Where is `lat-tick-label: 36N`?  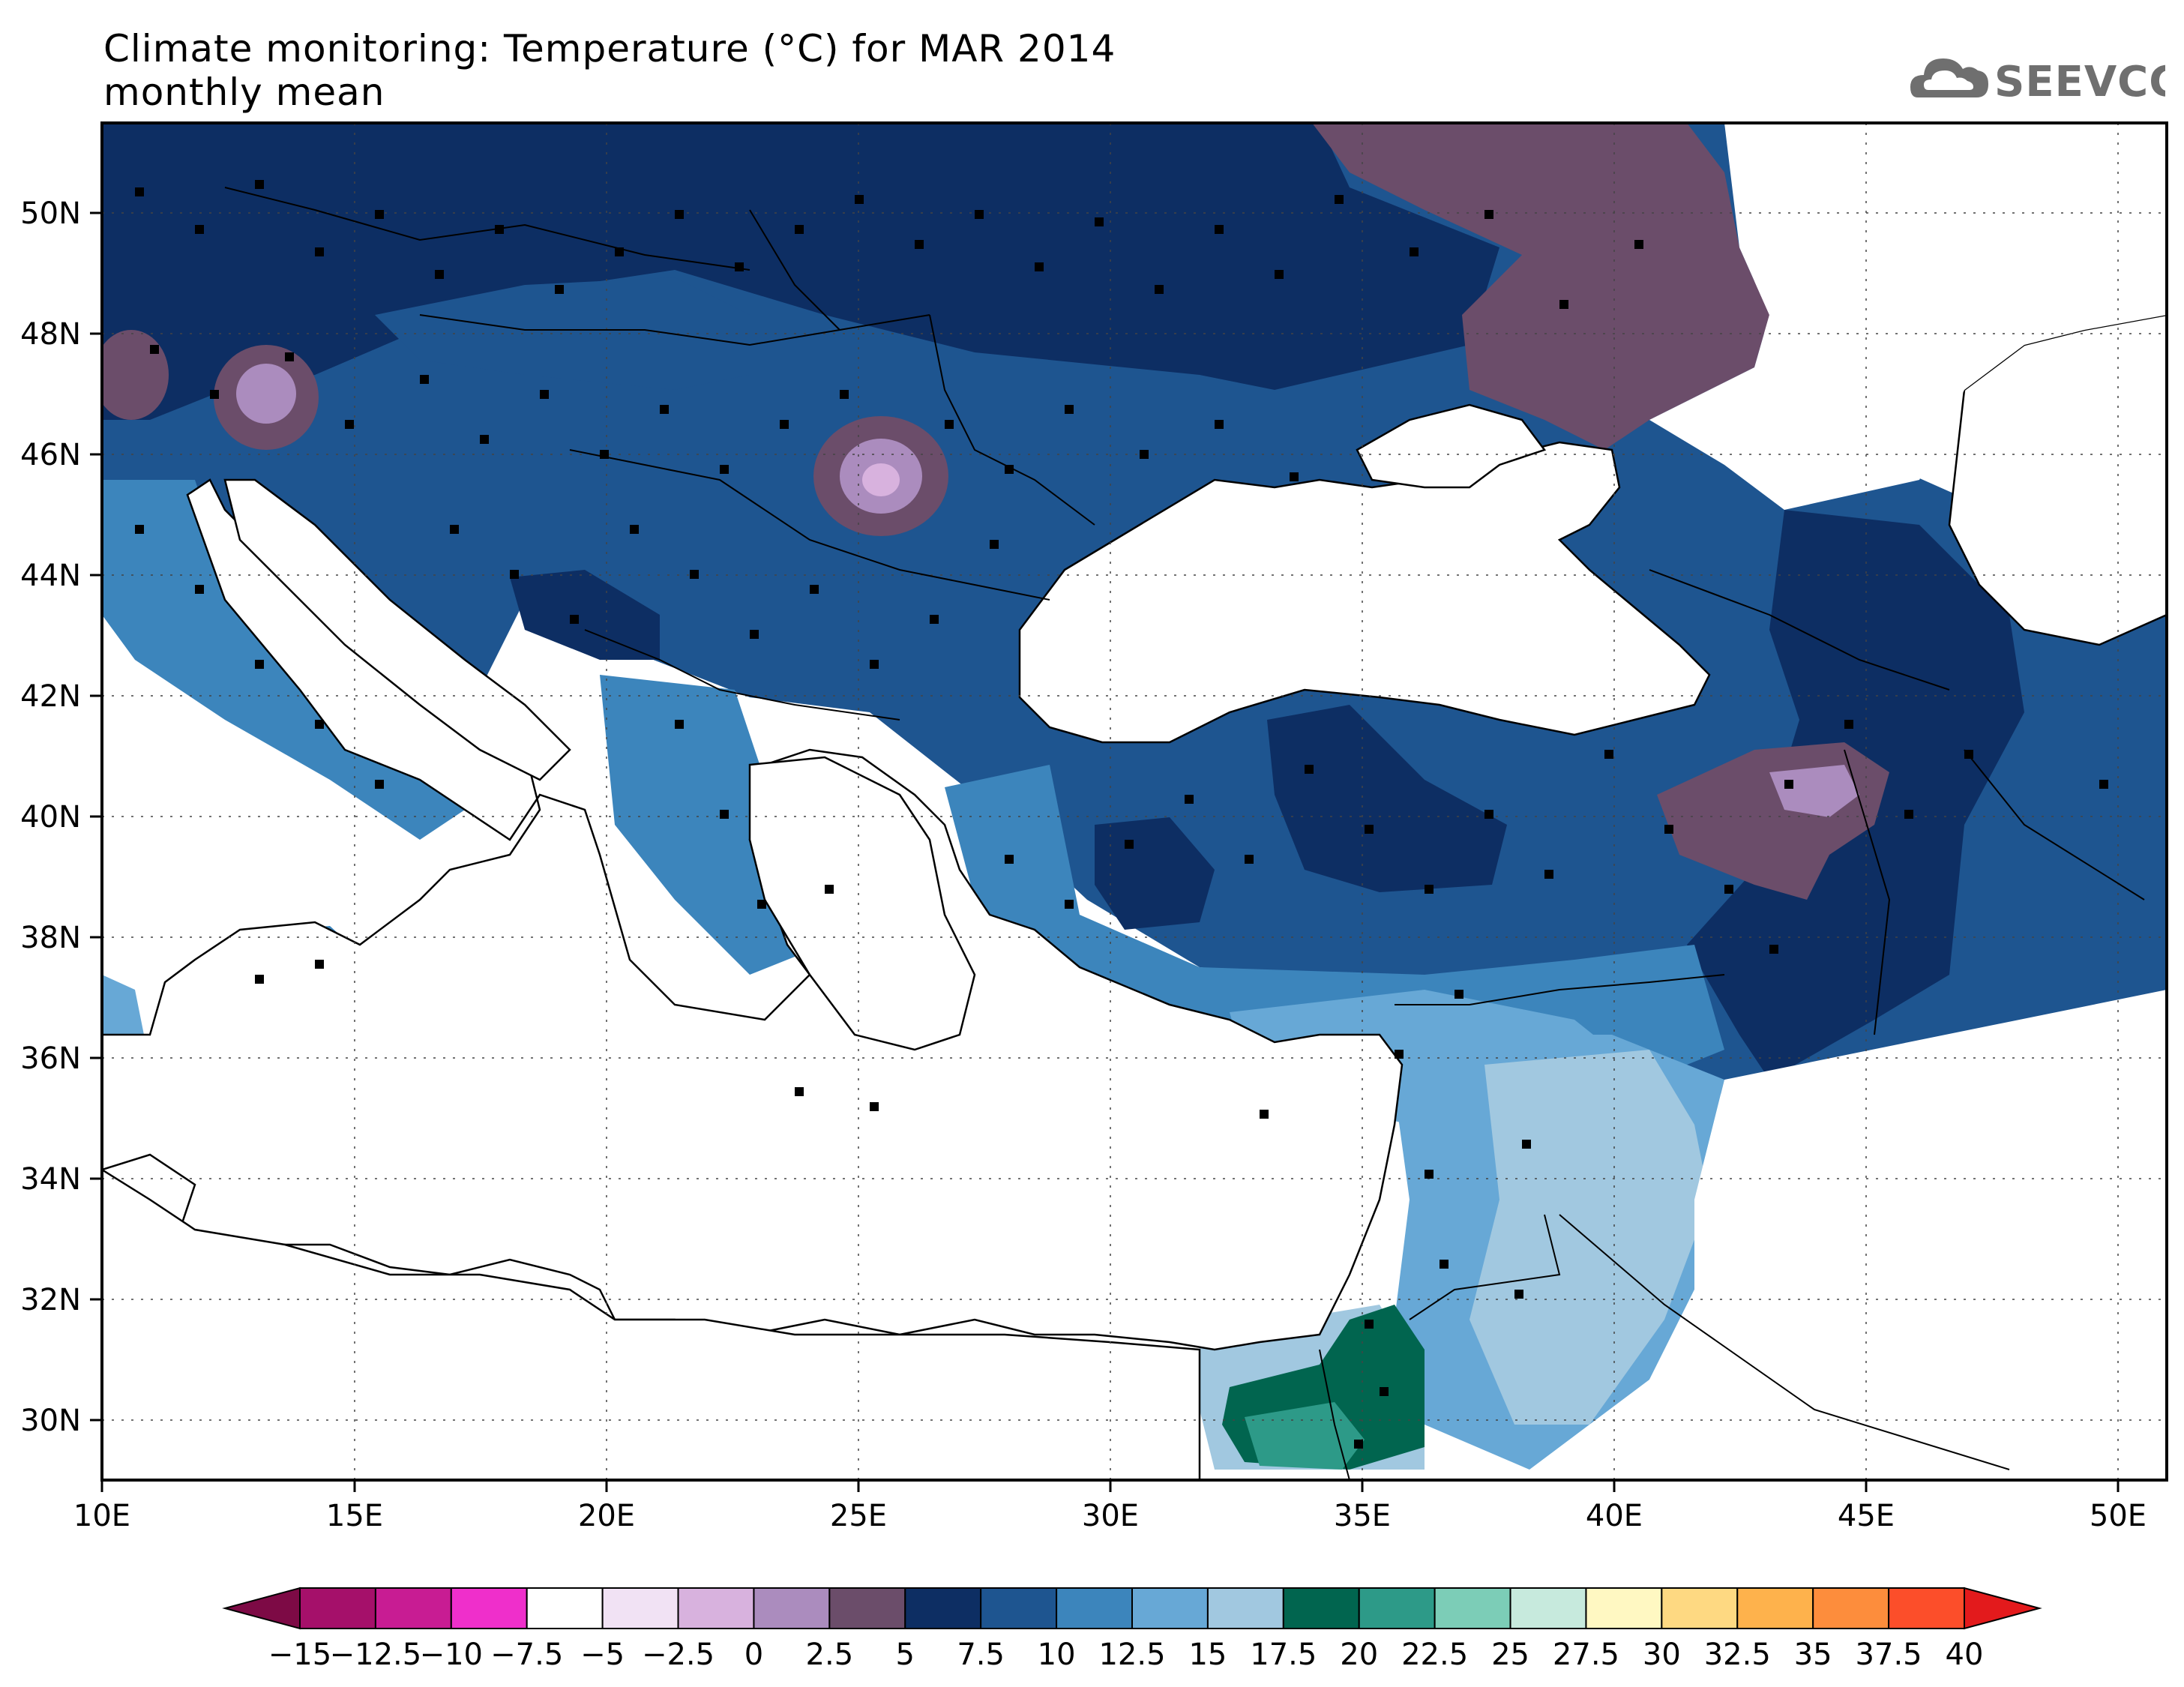 lat-tick-label: 36N is located at coordinates (50, 1058).